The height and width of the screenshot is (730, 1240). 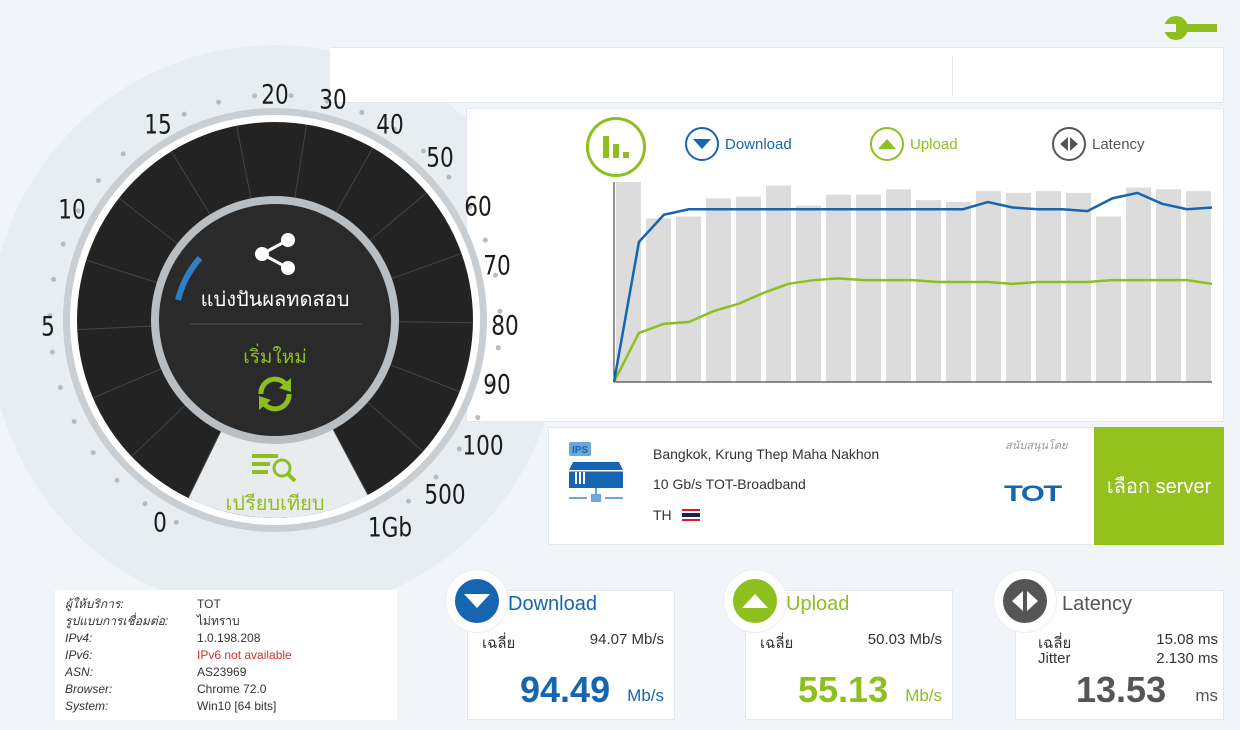 I want to click on restart-button: เริ่มใหม่, so click(x=275, y=381).